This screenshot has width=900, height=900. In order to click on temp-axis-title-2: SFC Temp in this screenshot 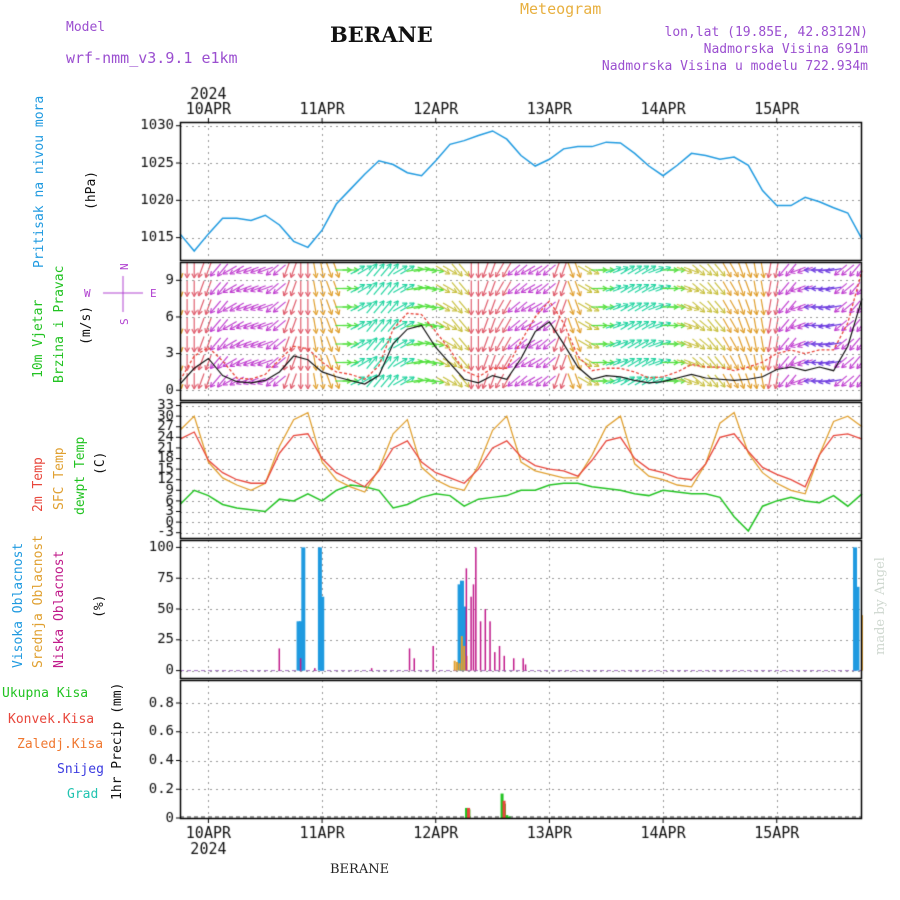, I will do `click(59, 478)`.